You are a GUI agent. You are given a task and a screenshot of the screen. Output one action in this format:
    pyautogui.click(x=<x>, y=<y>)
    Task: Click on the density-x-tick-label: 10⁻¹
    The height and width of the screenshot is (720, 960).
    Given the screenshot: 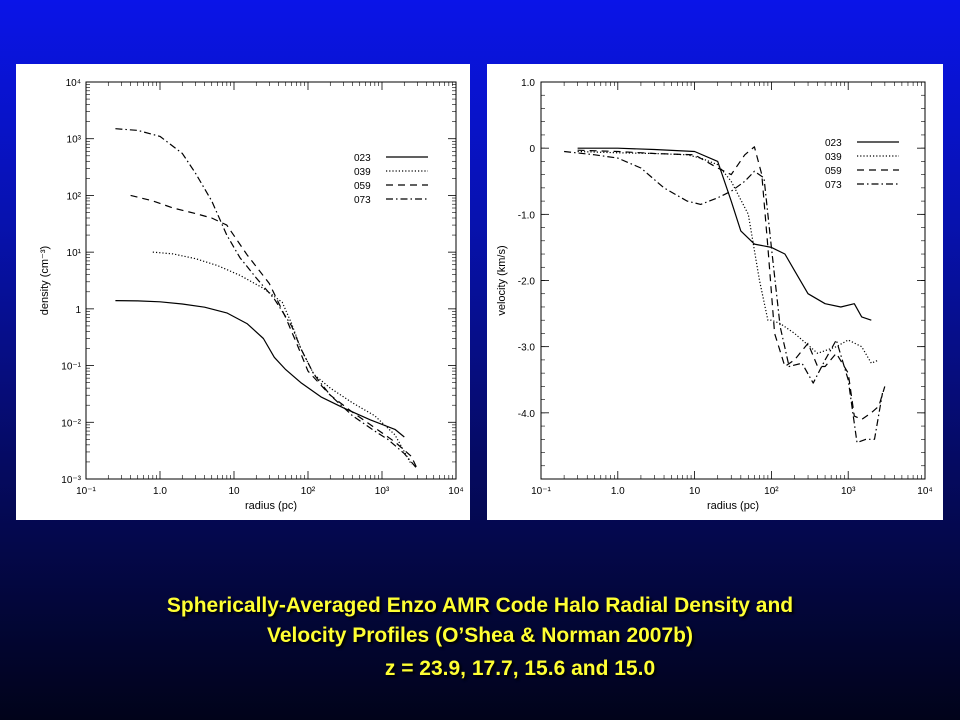 What is the action you would take?
    pyautogui.click(x=86, y=491)
    